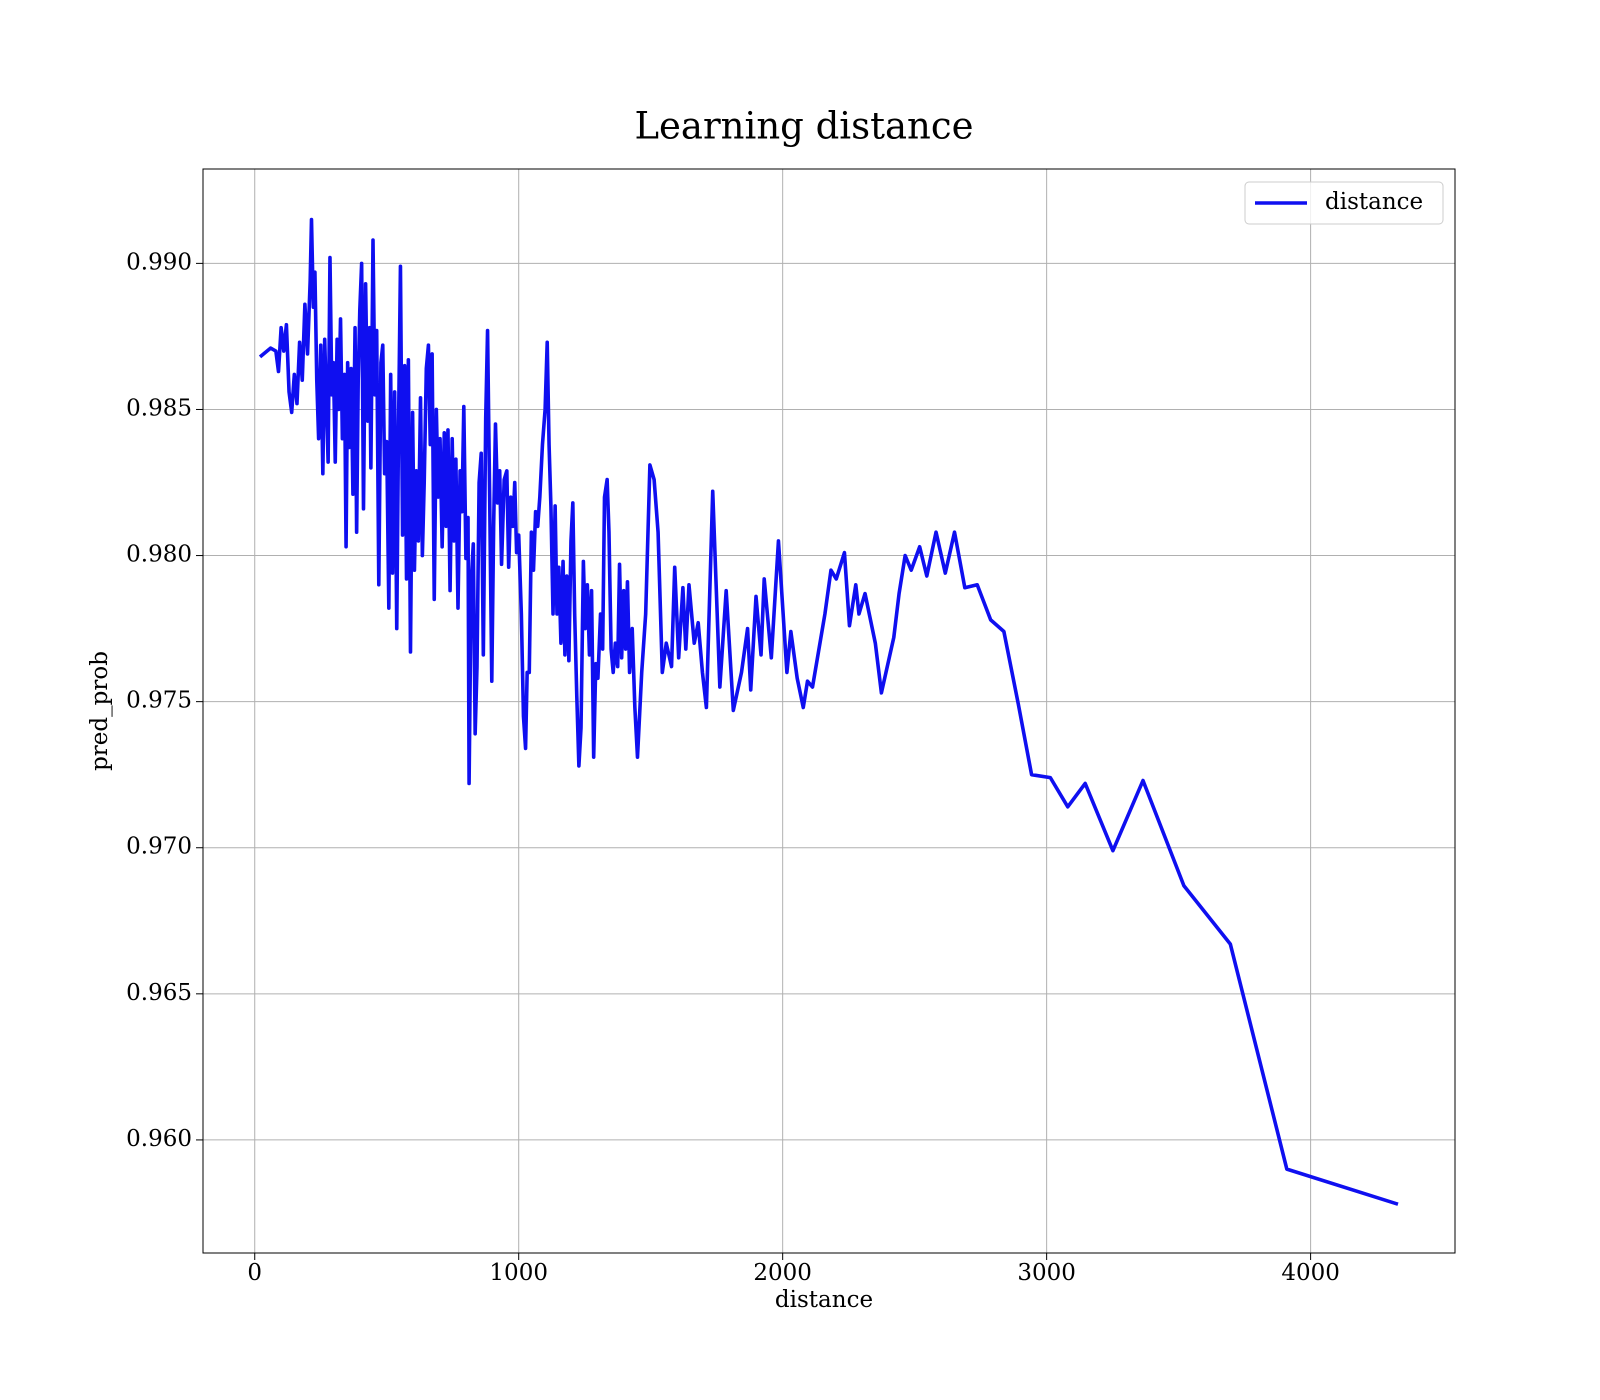 Image resolution: width=1600 pixels, height=1400 pixels. Describe the element at coordinates (159, 262) in the screenshot. I see `y-tick-label: 0.990` at that location.